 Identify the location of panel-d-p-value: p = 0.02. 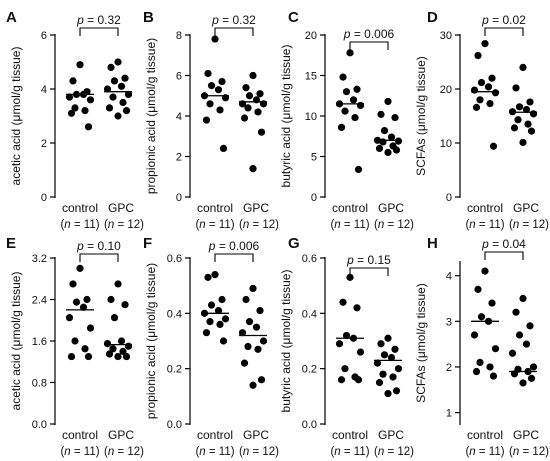
(503, 20).